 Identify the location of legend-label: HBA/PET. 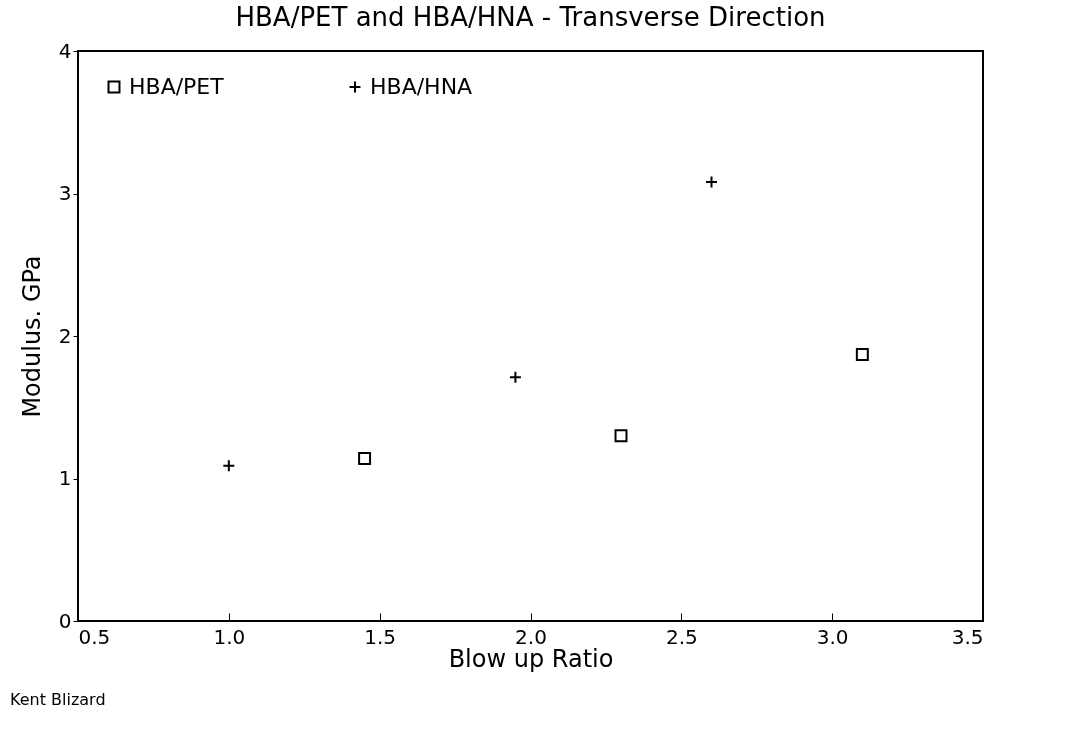
(177, 86).